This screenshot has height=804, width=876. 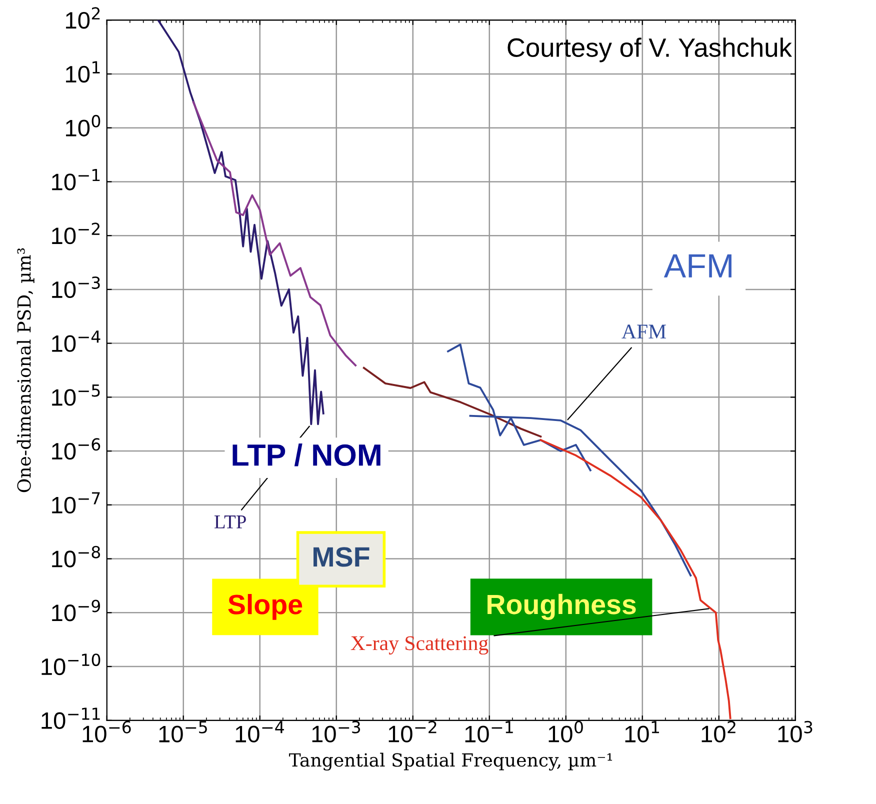 What do you see at coordinates (336, 731) in the screenshot?
I see `x-tick-label: 10$^{−3}$` at bounding box center [336, 731].